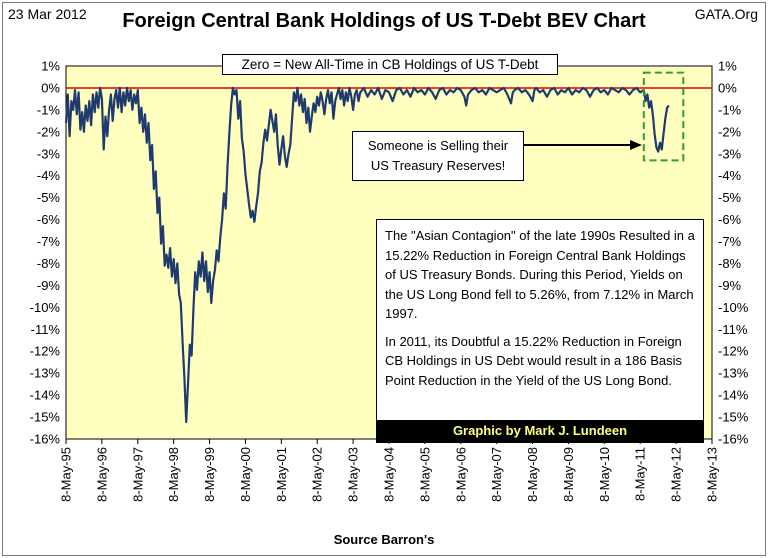  Describe the element at coordinates (438, 145) in the screenshot. I see `callout-line-1: Someone is Selling their` at that location.